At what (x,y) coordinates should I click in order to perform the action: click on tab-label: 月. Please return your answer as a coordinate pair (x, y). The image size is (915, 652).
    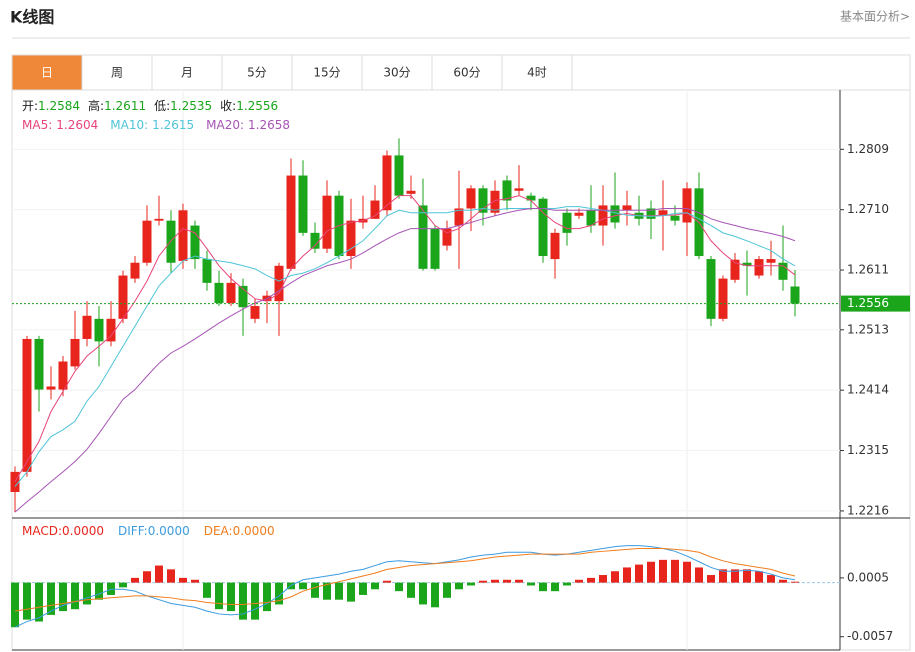
    Looking at the image, I should click on (187, 73).